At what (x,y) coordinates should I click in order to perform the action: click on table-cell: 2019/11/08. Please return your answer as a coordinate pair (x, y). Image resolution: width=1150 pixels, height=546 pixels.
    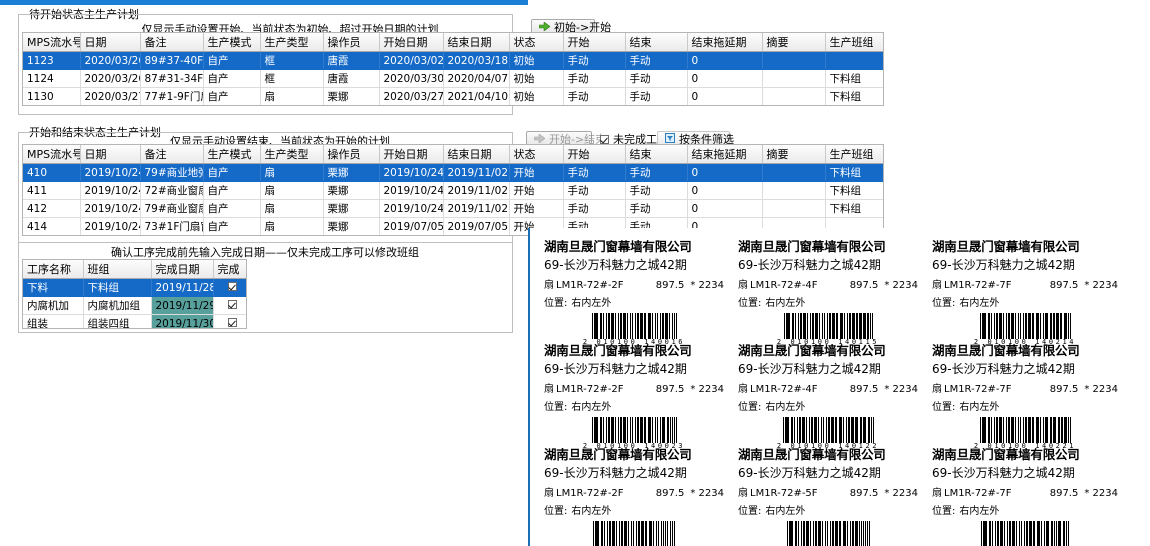
    Looking at the image, I should click on (411, 236).